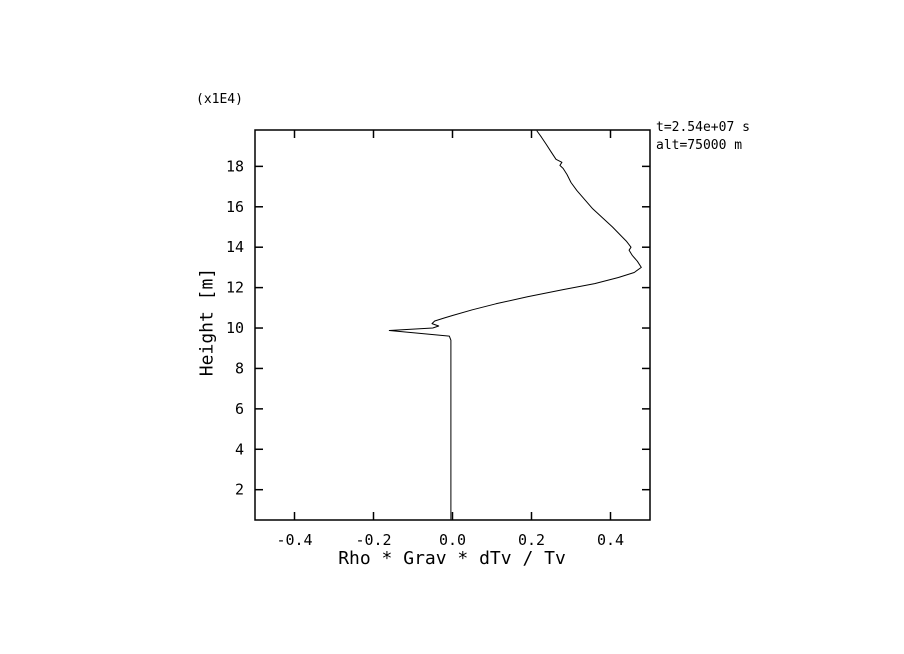 Image resolution: width=904 pixels, height=654 pixels. What do you see at coordinates (531, 540) in the screenshot?
I see `x-tick-label: 0.2` at bounding box center [531, 540].